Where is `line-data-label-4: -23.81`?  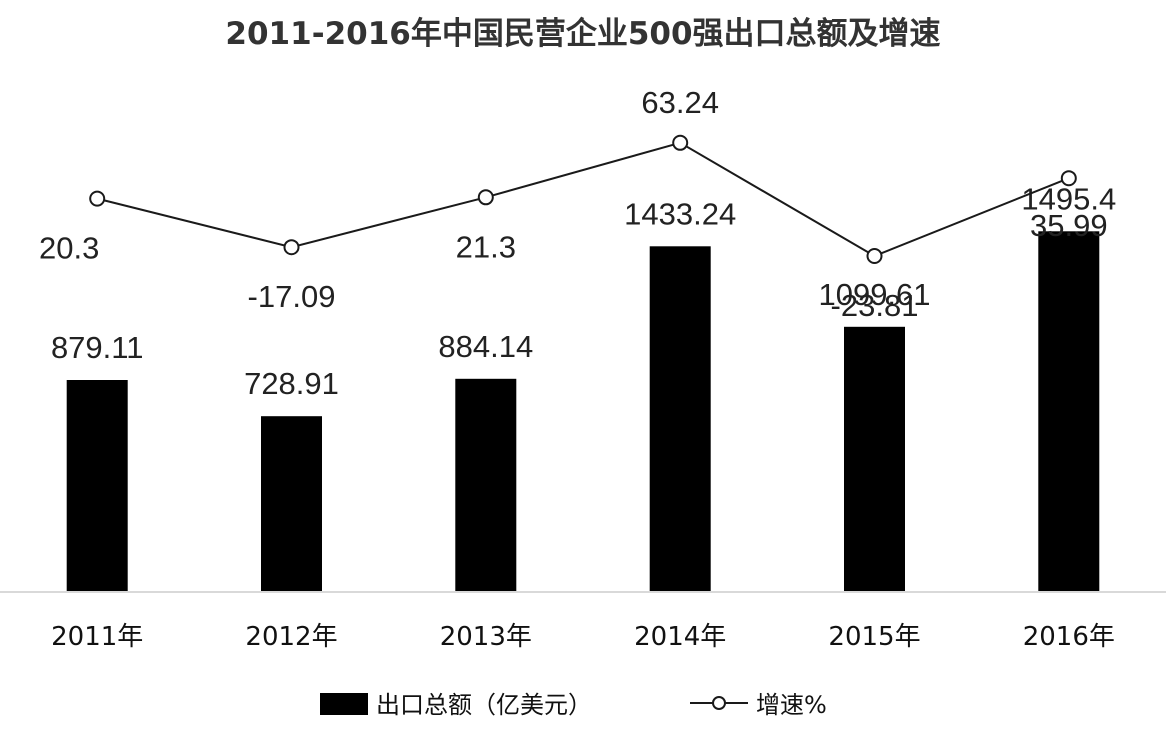 line-data-label-4: -23.81 is located at coordinates (875, 305).